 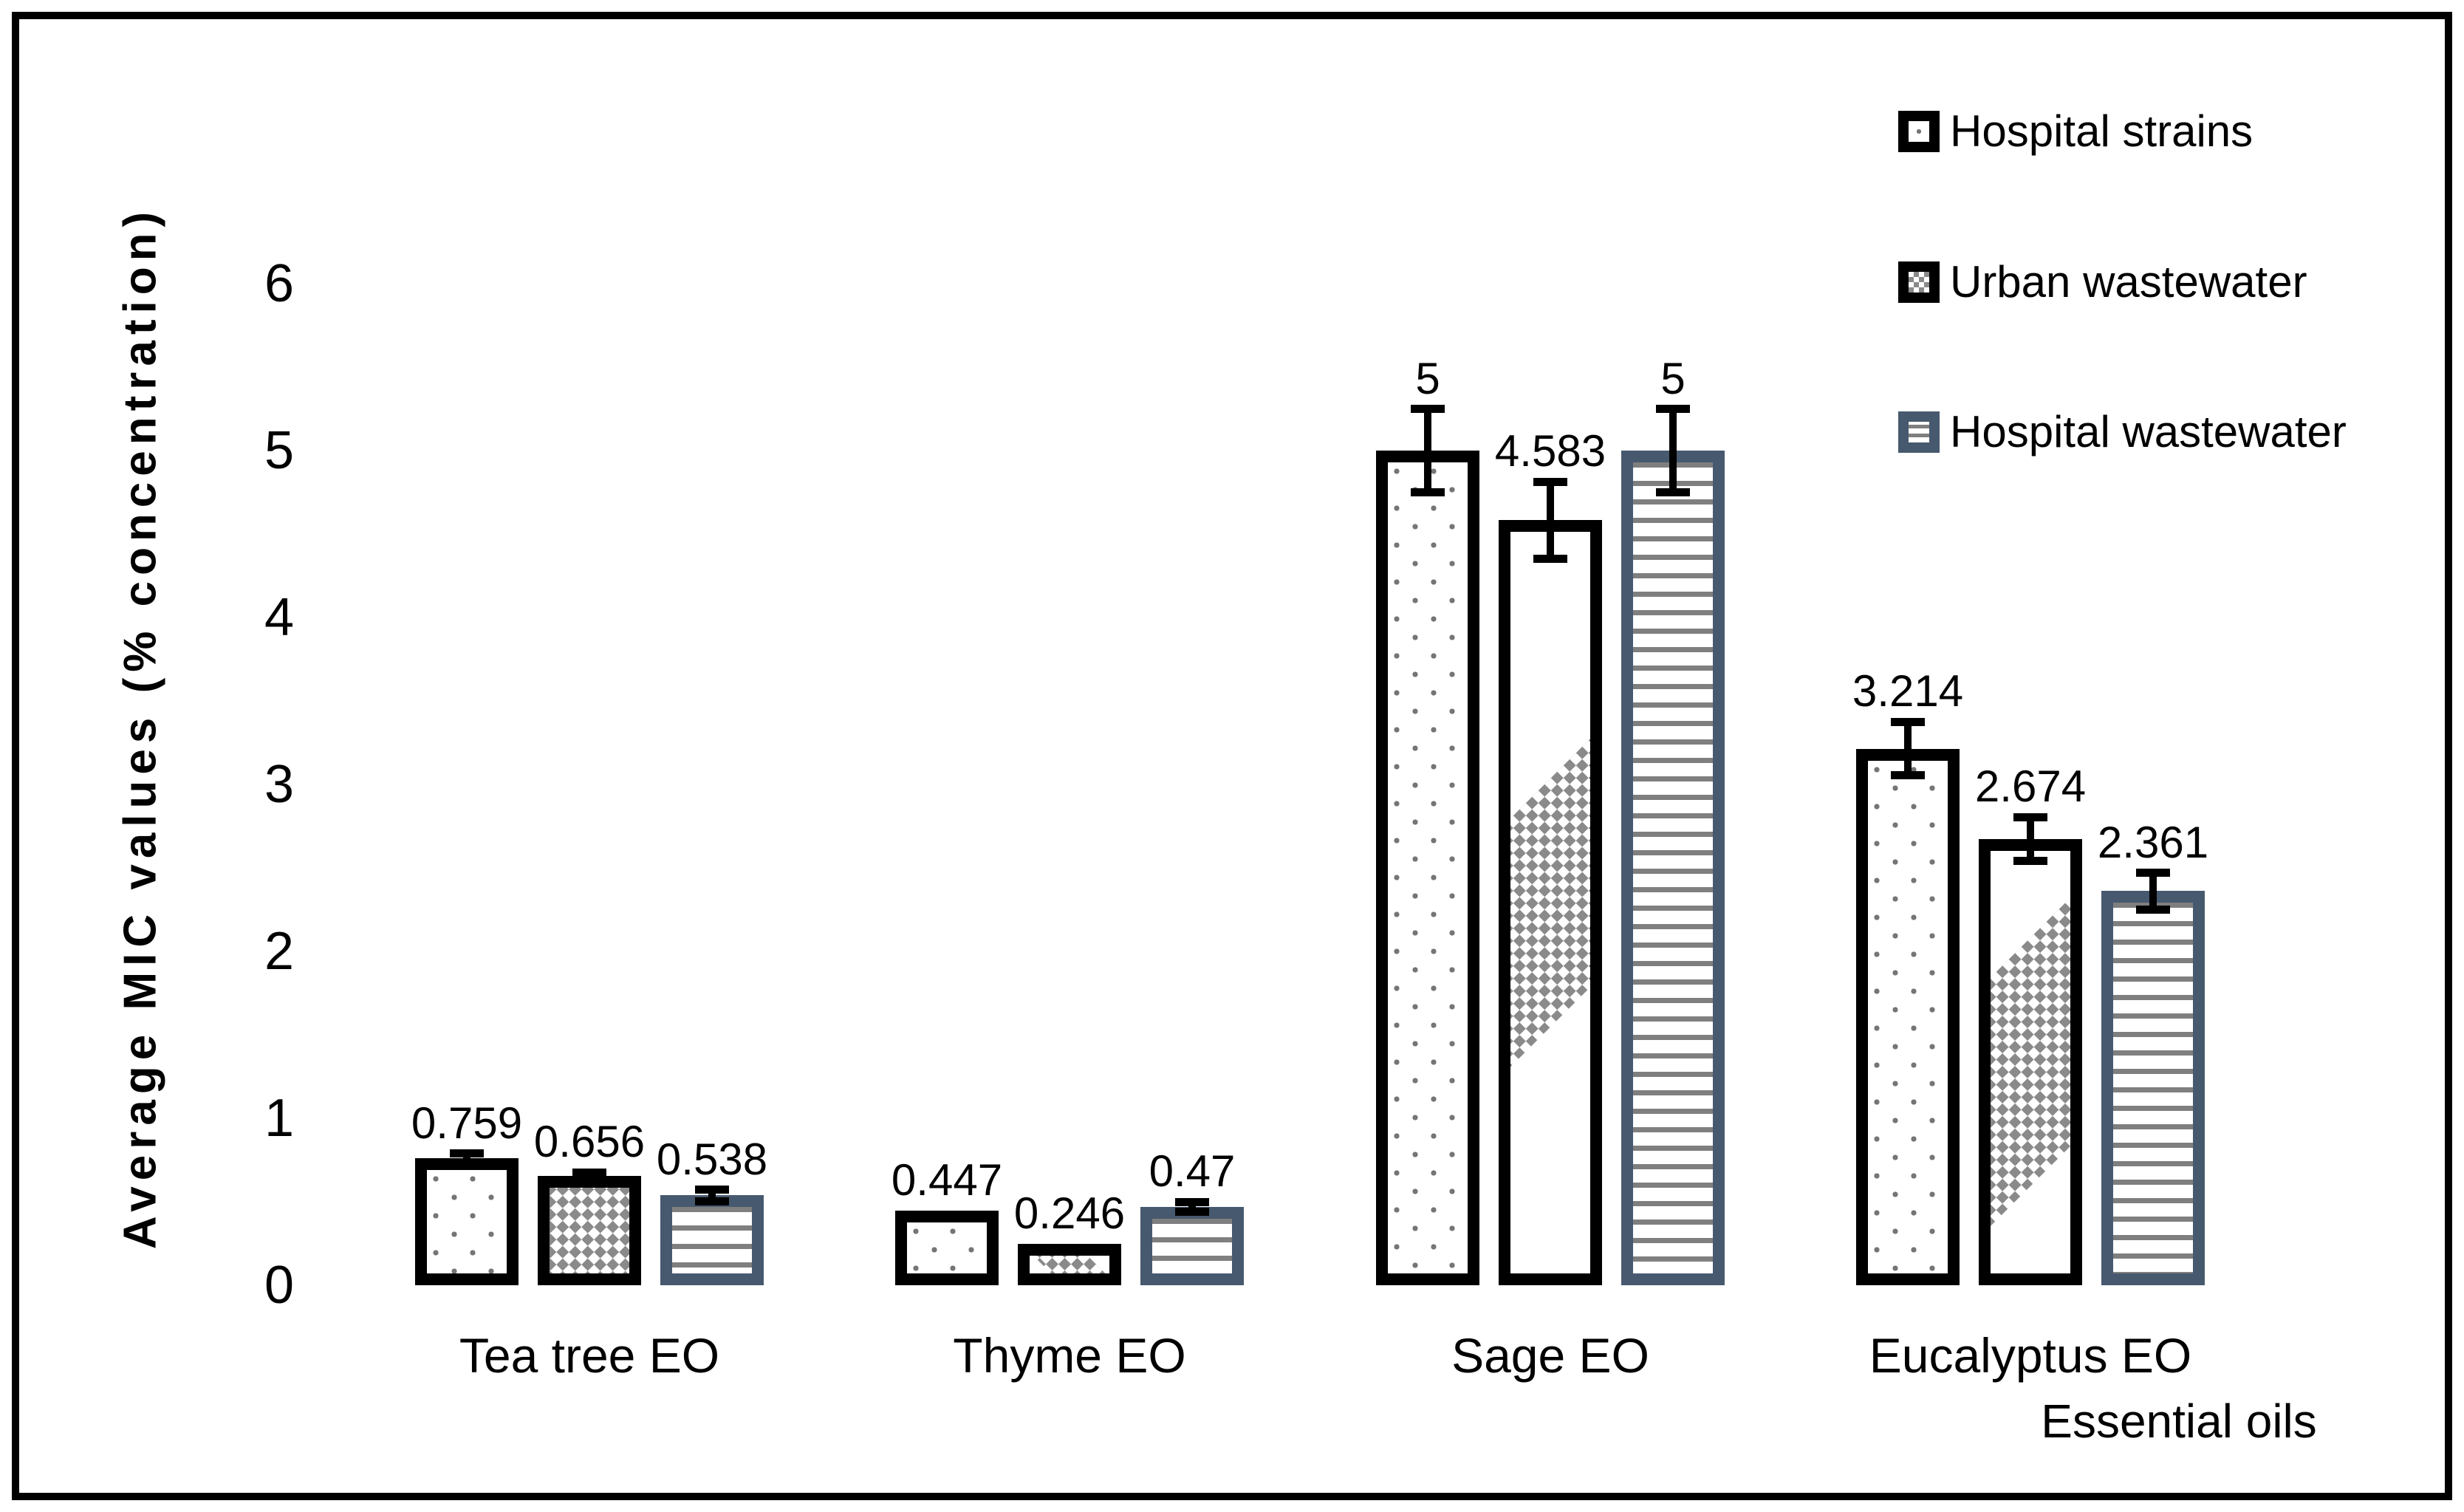 I want to click on y-axis-title: Average MIC values (% concentration), so click(x=140, y=727).